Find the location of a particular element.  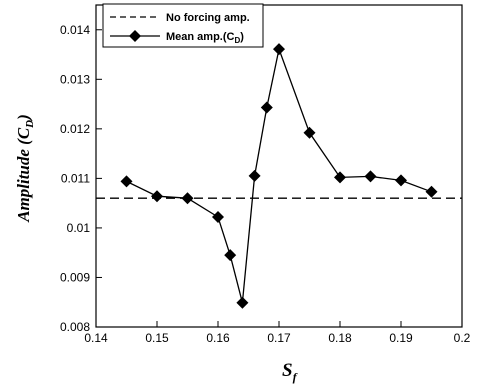

x-tick-label: 0.2 is located at coordinates (462, 338).